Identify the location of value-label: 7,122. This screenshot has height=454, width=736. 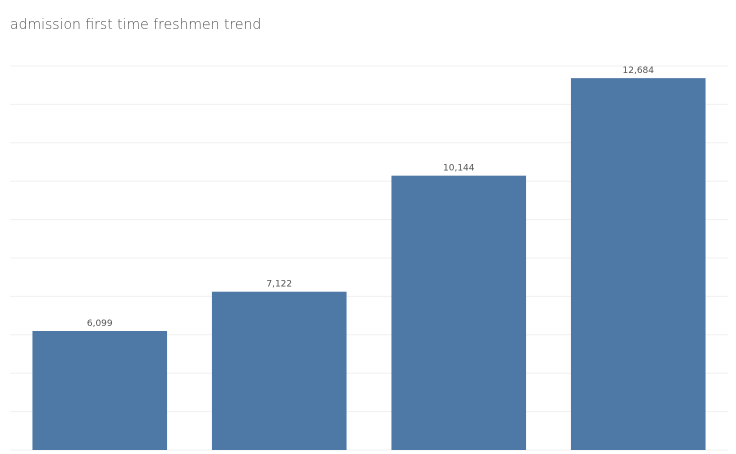
(279, 285).